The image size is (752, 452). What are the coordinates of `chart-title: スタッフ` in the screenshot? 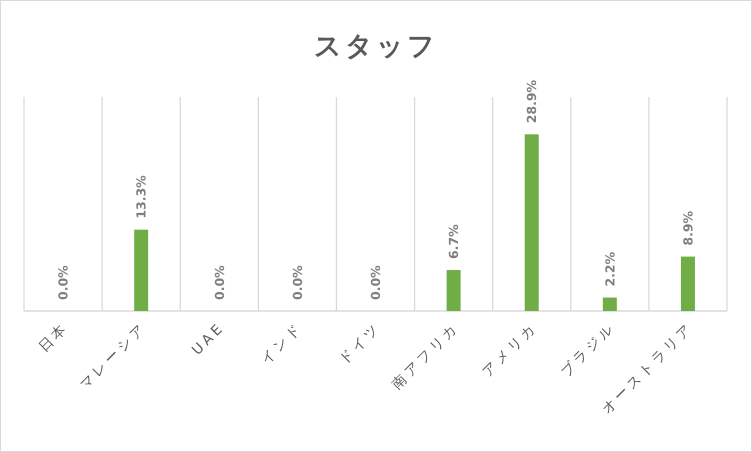 It's located at (376, 46).